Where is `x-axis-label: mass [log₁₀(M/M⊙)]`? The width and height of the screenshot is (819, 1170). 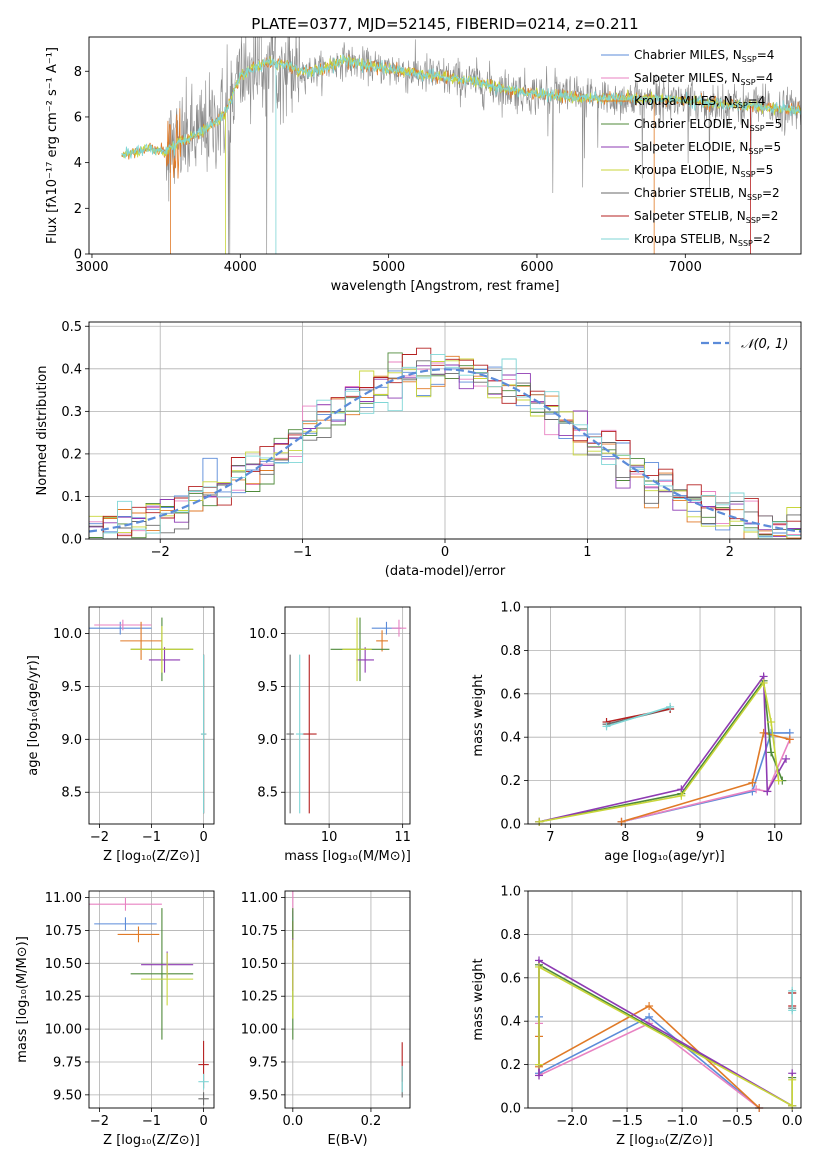 x-axis-label: mass [log₁₀(M/M⊙)] is located at coordinates (347, 856).